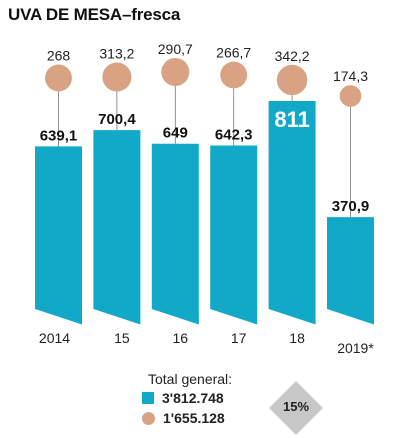 Image resolution: width=400 pixels, height=438 pixels. What do you see at coordinates (292, 119) in the screenshot?
I see `bar-value-label: 811` at bounding box center [292, 119].